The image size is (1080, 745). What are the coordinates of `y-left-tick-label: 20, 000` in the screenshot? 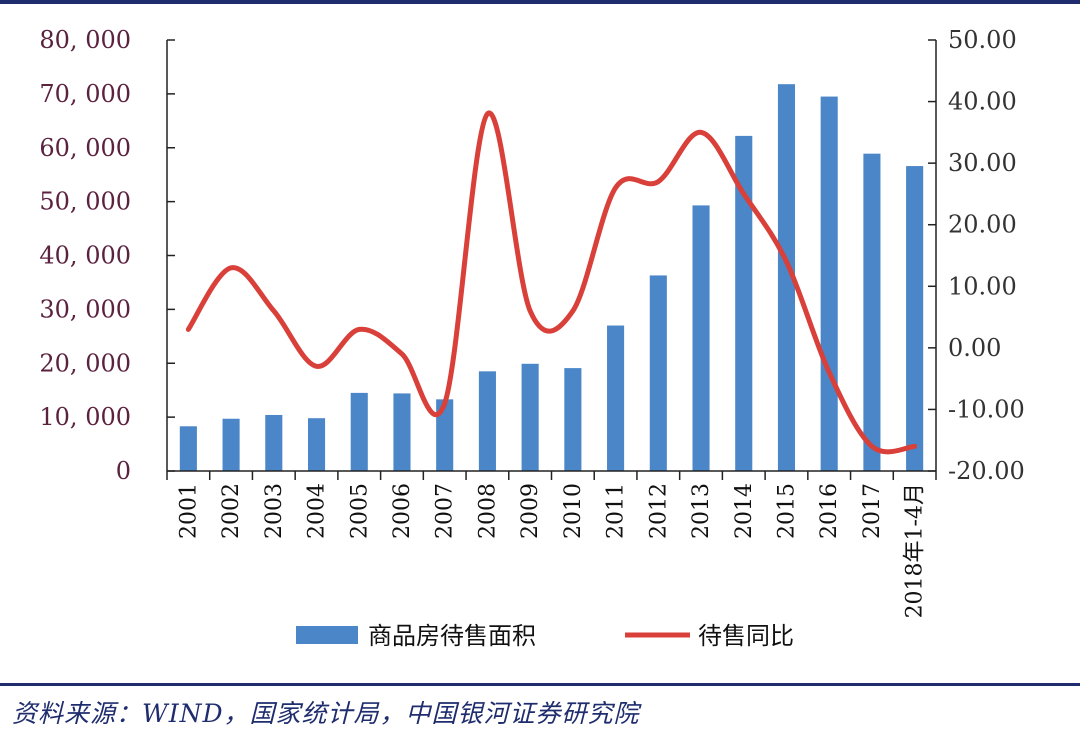 It's located at (85, 363).